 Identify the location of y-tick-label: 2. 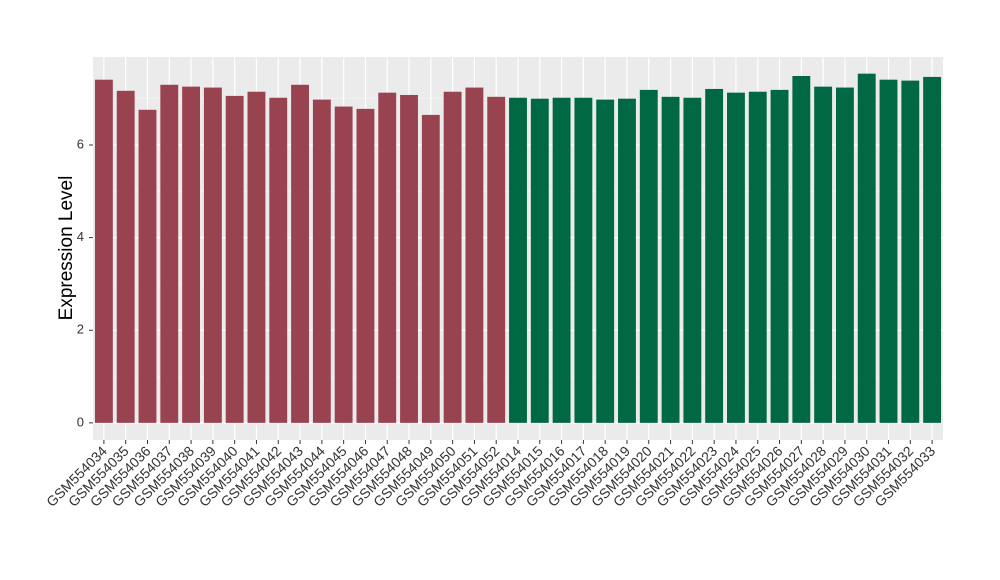
(80, 329).